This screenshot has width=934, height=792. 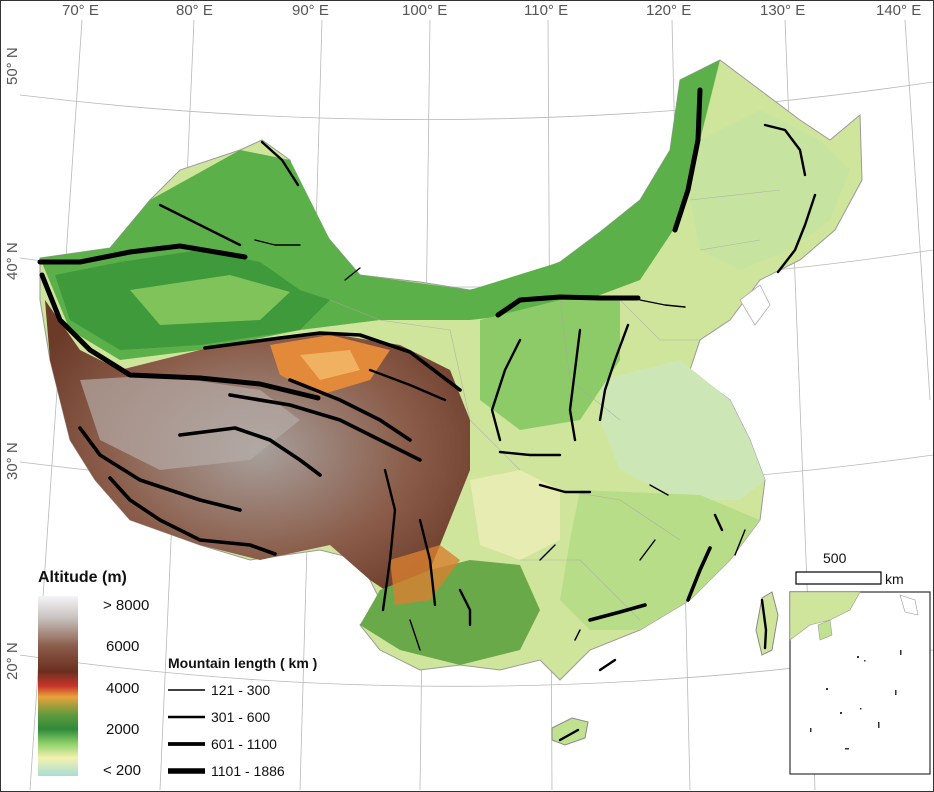 I want to click on lon-label: 70° E, so click(x=80, y=10).